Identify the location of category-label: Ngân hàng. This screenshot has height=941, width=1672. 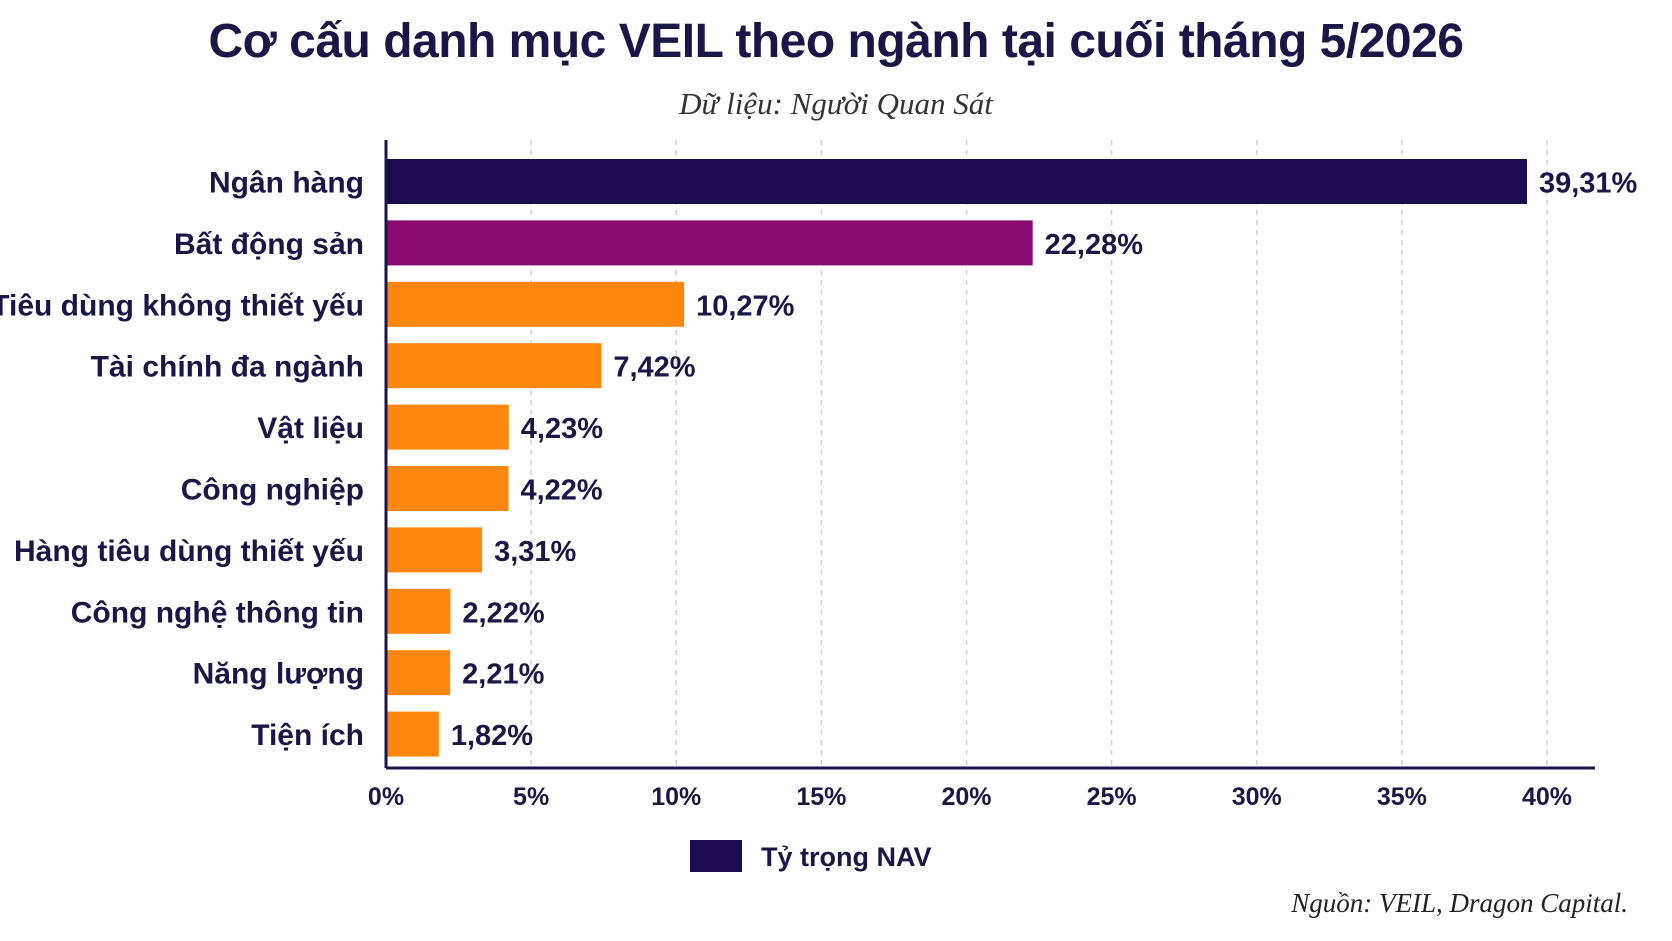
(286, 183).